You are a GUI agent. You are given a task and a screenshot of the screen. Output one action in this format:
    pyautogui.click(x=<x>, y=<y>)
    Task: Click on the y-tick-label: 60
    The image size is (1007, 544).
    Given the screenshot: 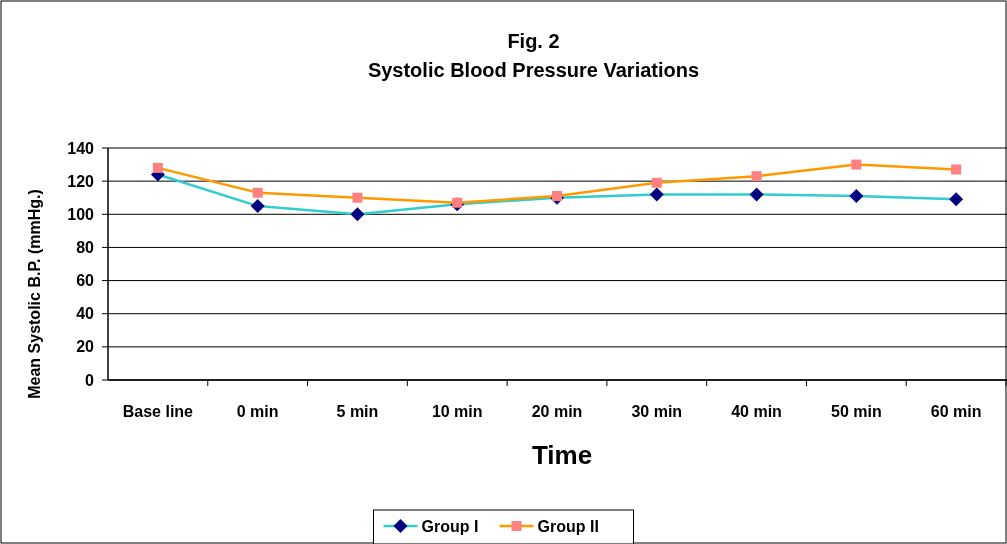 What is the action you would take?
    pyautogui.click(x=85, y=281)
    